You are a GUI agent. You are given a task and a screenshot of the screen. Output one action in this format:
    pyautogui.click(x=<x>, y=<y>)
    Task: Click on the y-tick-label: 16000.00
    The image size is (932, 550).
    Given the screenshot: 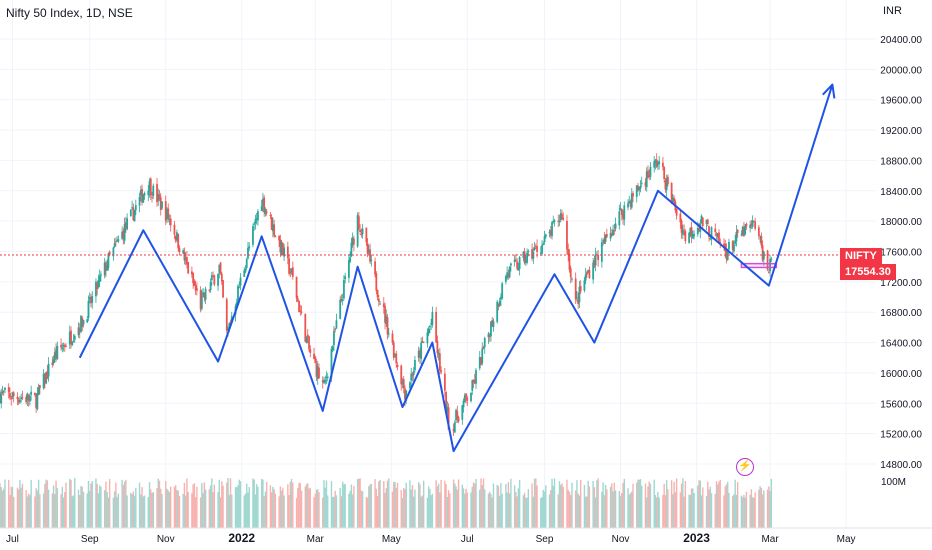 What is the action you would take?
    pyautogui.click(x=901, y=374)
    